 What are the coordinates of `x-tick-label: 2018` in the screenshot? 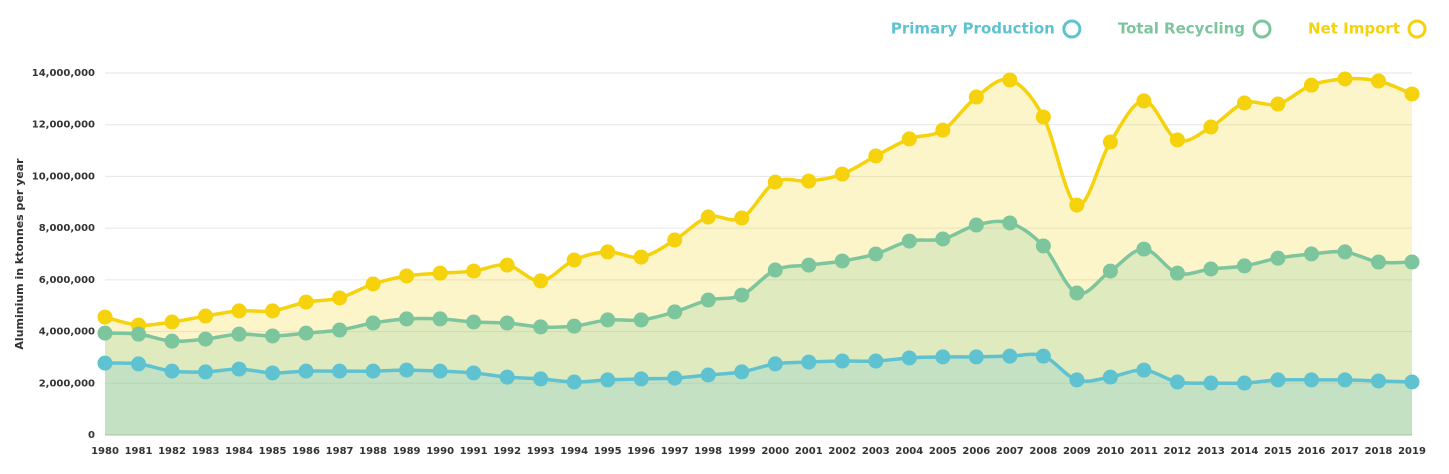 It's located at (1379, 451).